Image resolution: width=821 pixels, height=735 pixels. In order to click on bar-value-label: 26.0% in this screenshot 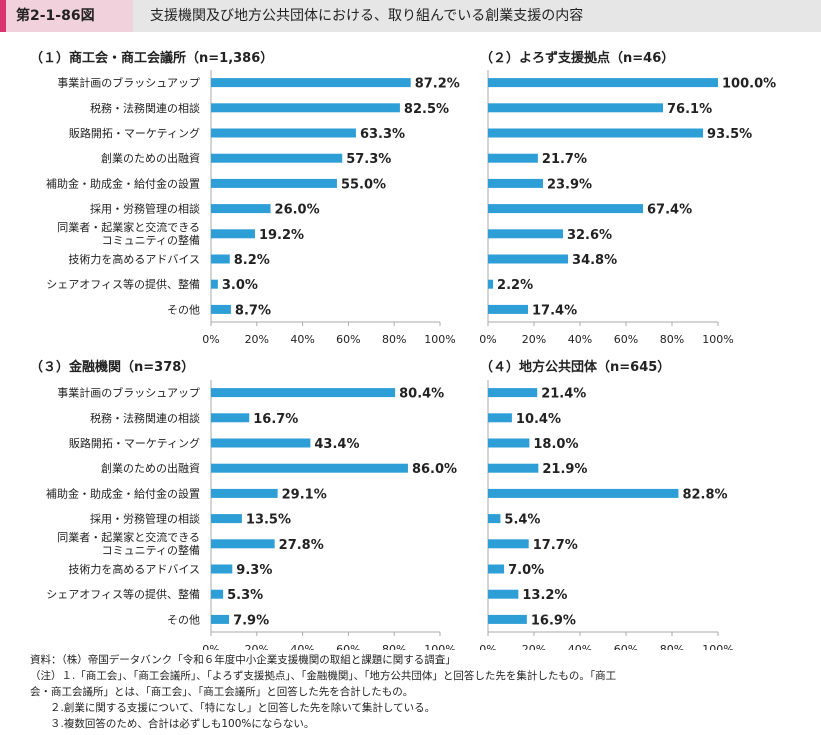, I will do `click(297, 210)`.